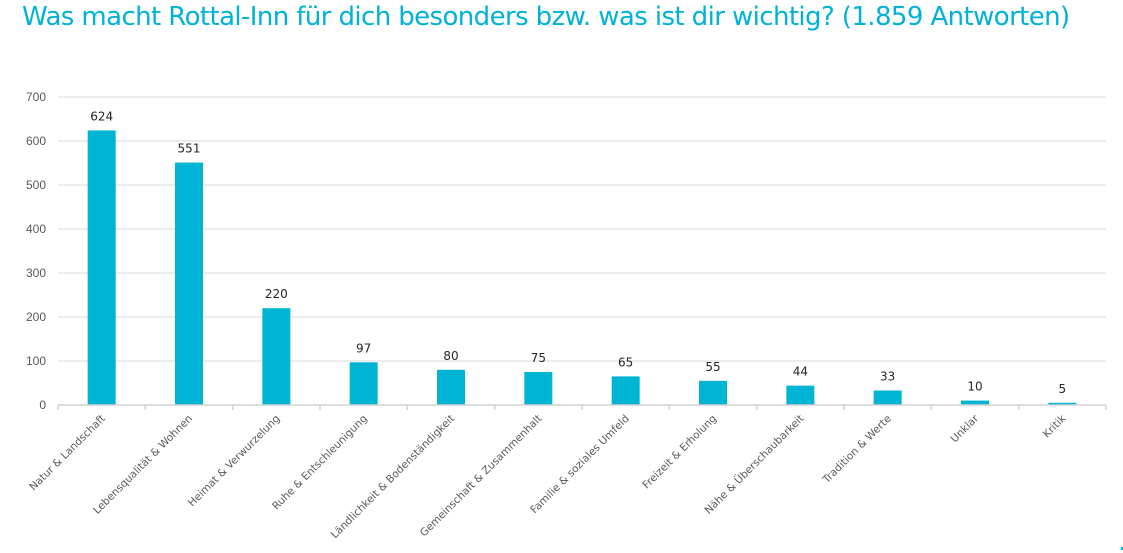  Describe the element at coordinates (754, 464) in the screenshot. I see `x-tick-label: Nähe & Überschaubarkeit` at that location.